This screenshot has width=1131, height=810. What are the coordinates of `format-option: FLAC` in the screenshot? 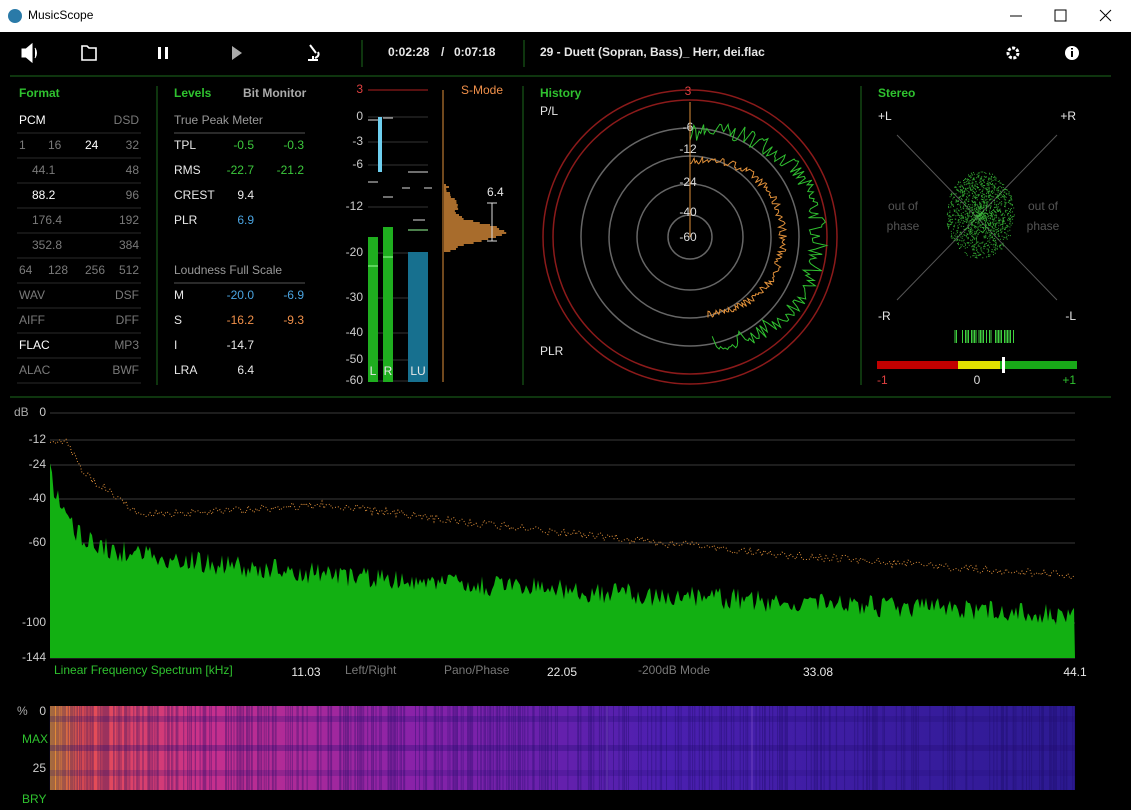 It's located at (34, 345).